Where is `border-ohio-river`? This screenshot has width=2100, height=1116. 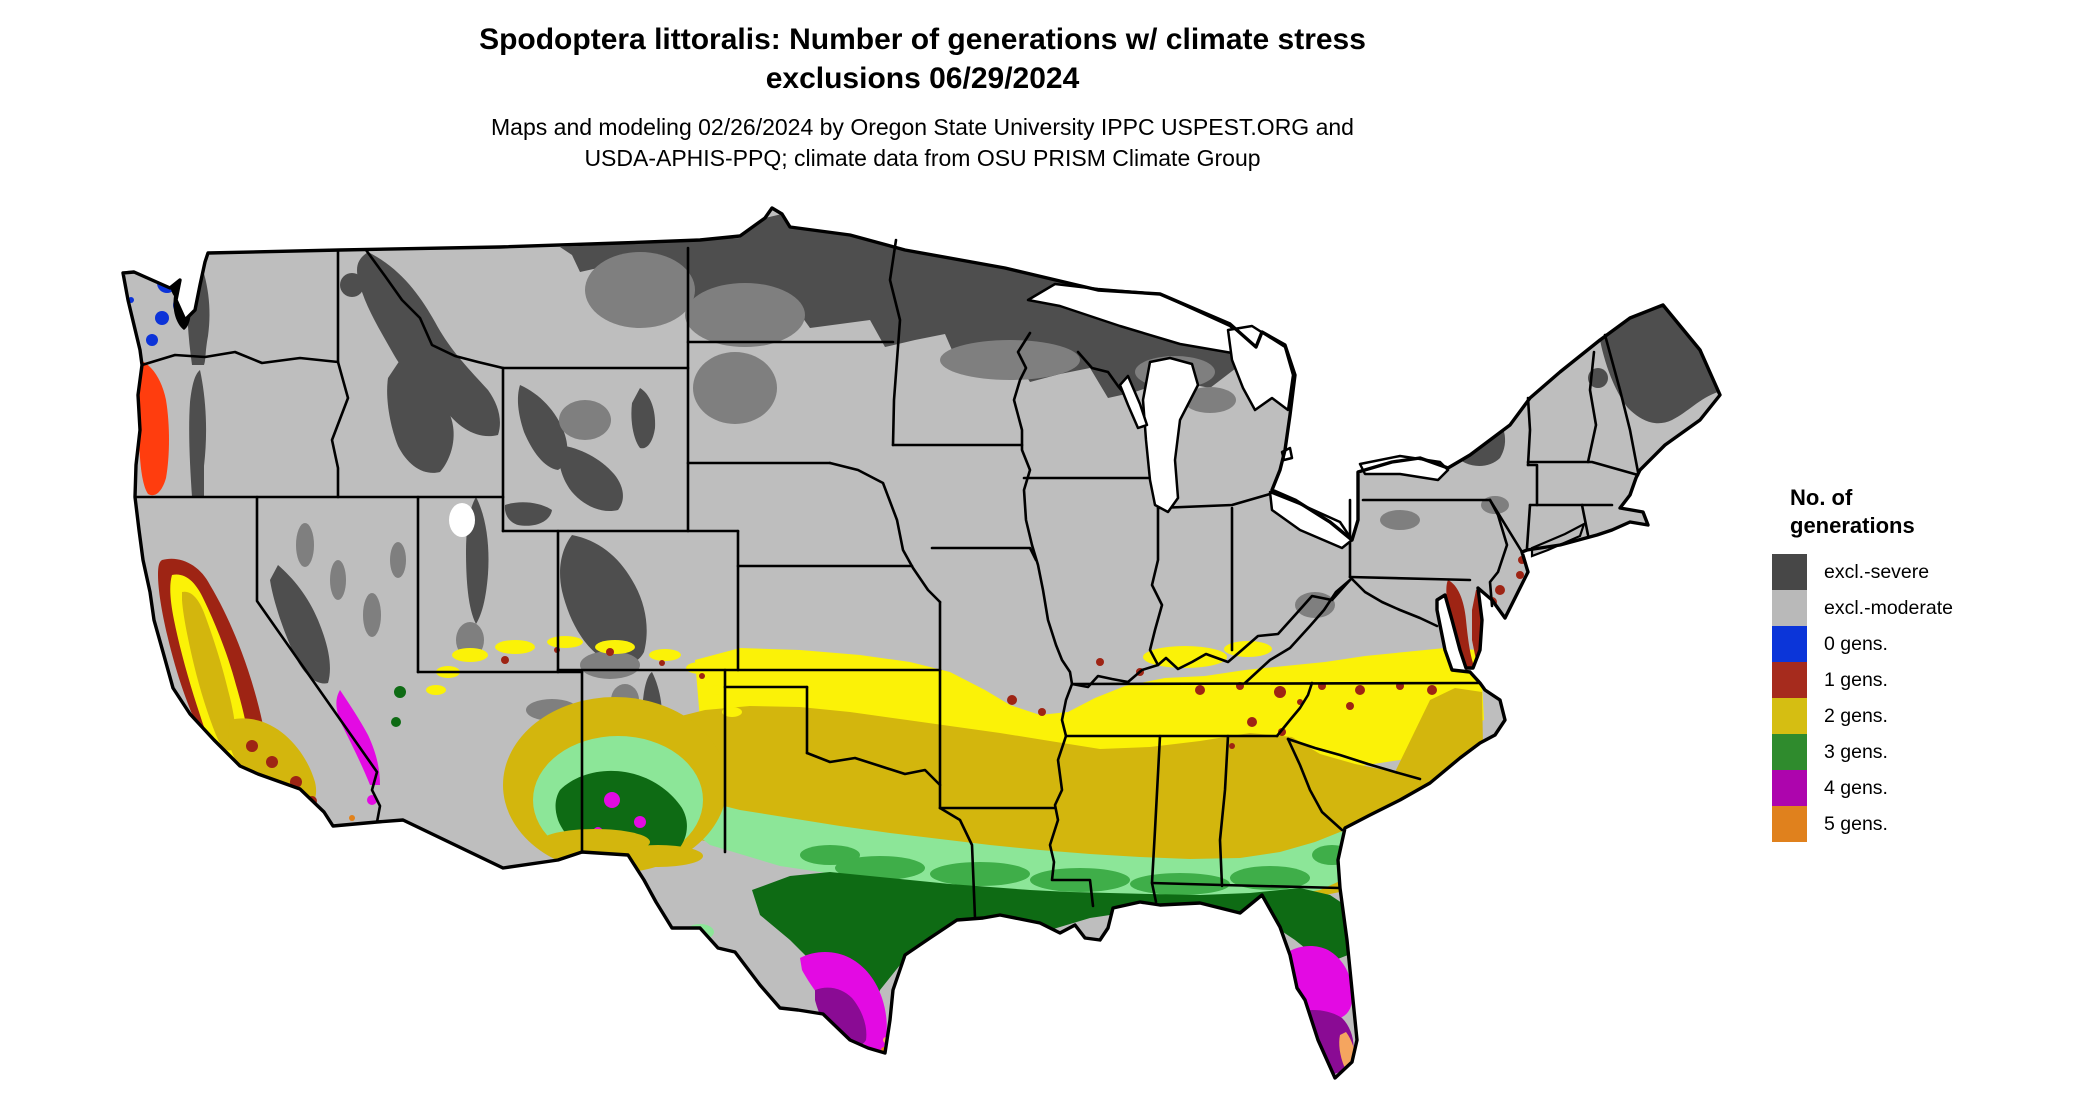
border-ohio-river is located at coordinates (1211, 633).